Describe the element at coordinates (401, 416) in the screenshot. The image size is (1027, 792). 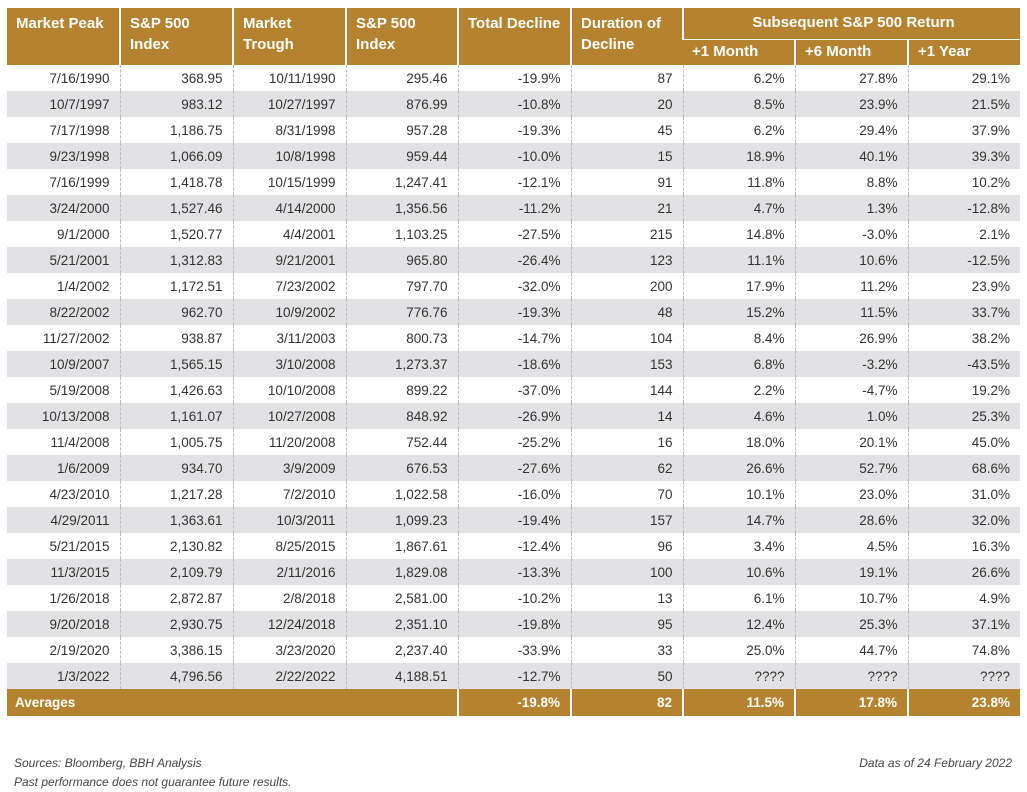
I see `cell-sp500-index-trough: 848.92` at that location.